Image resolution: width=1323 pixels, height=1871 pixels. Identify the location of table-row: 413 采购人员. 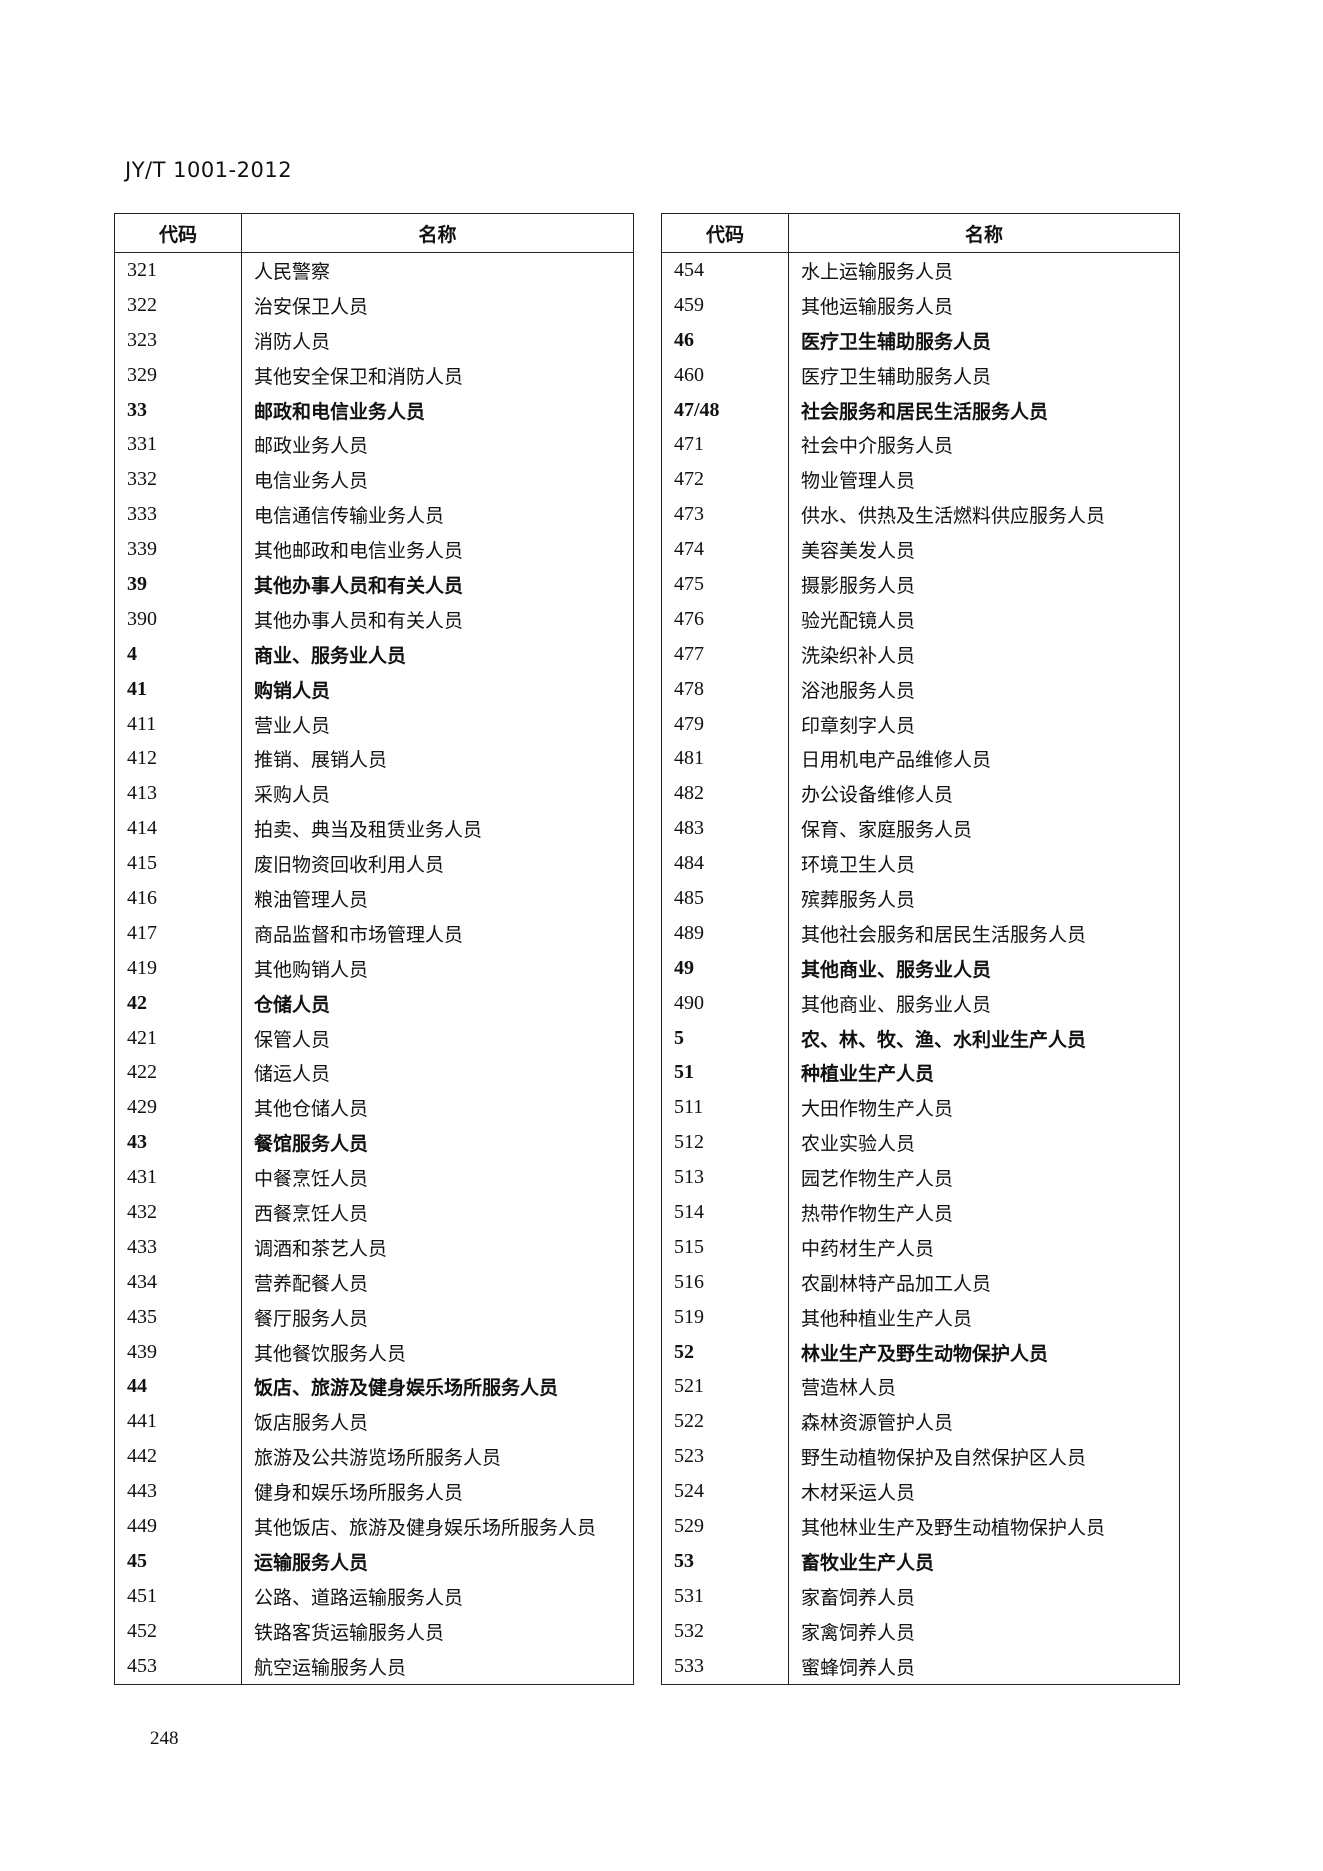
(374, 794).